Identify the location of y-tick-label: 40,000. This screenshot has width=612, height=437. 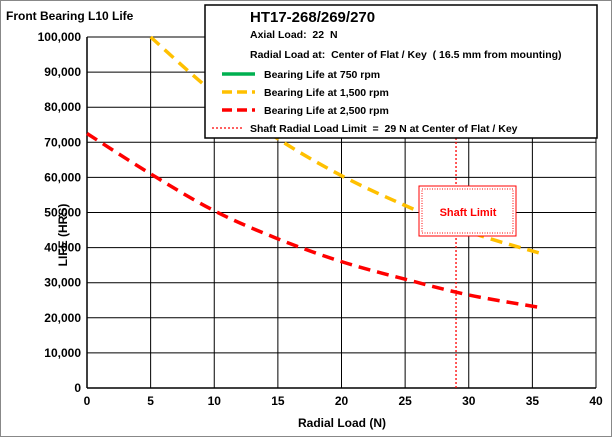
(62, 248).